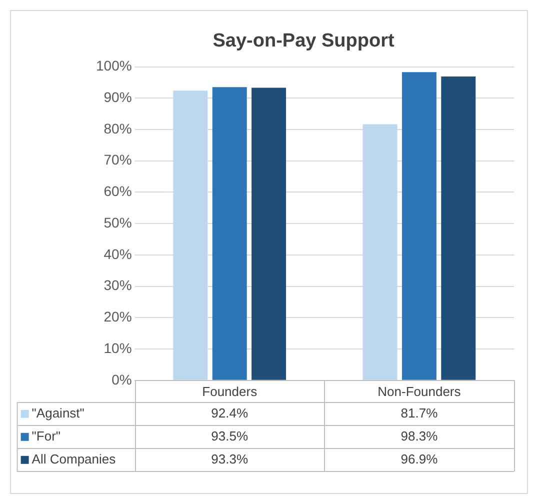  Describe the element at coordinates (230, 391) in the screenshot. I see `x-tick-label: Founders` at that location.